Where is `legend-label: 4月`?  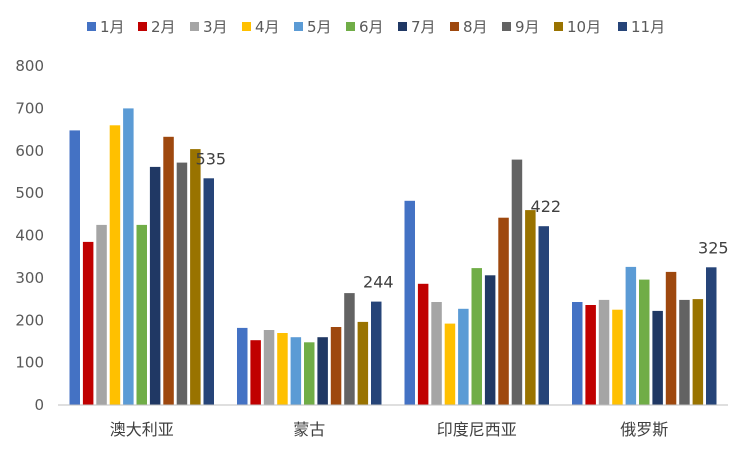 legend-label: 4月 is located at coordinates (267, 27).